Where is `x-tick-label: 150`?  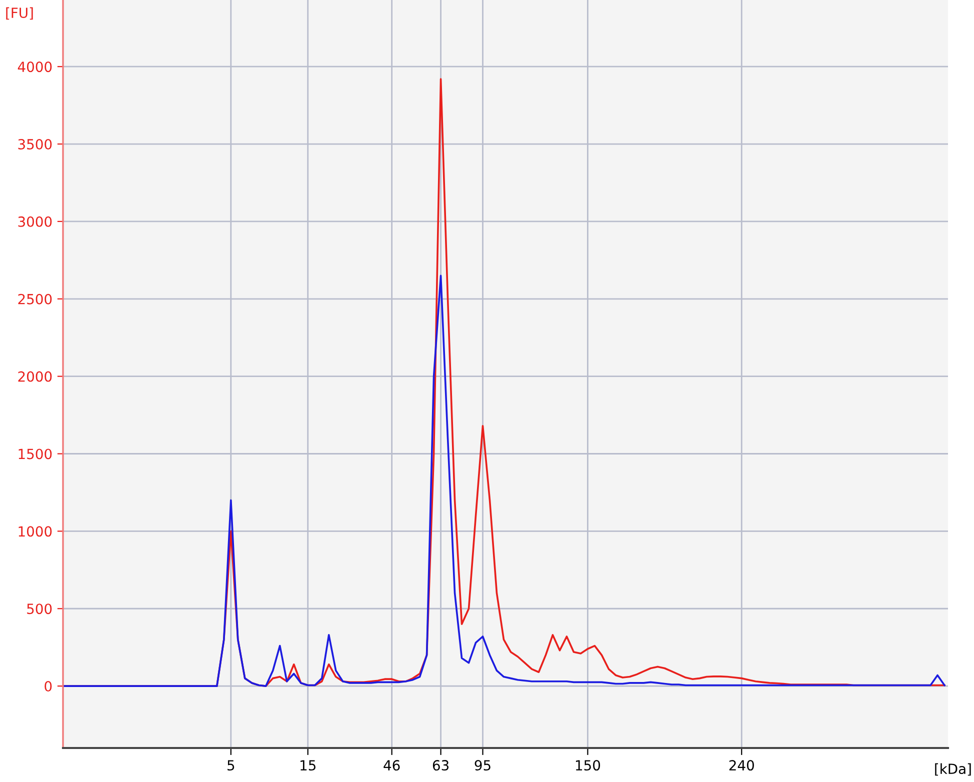 x-tick-label: 150 is located at coordinates (588, 765).